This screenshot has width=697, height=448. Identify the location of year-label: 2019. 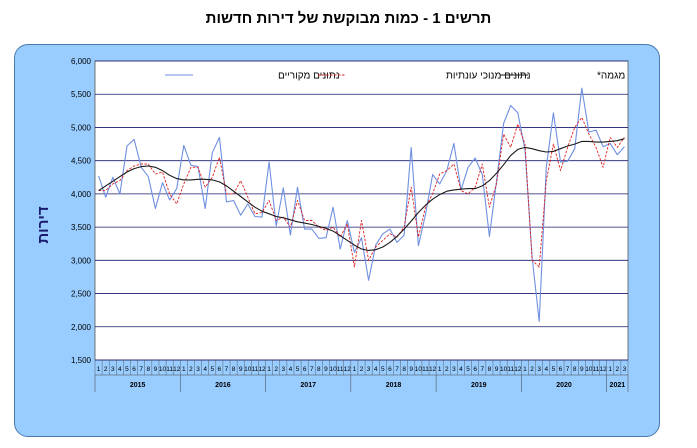
(479, 385).